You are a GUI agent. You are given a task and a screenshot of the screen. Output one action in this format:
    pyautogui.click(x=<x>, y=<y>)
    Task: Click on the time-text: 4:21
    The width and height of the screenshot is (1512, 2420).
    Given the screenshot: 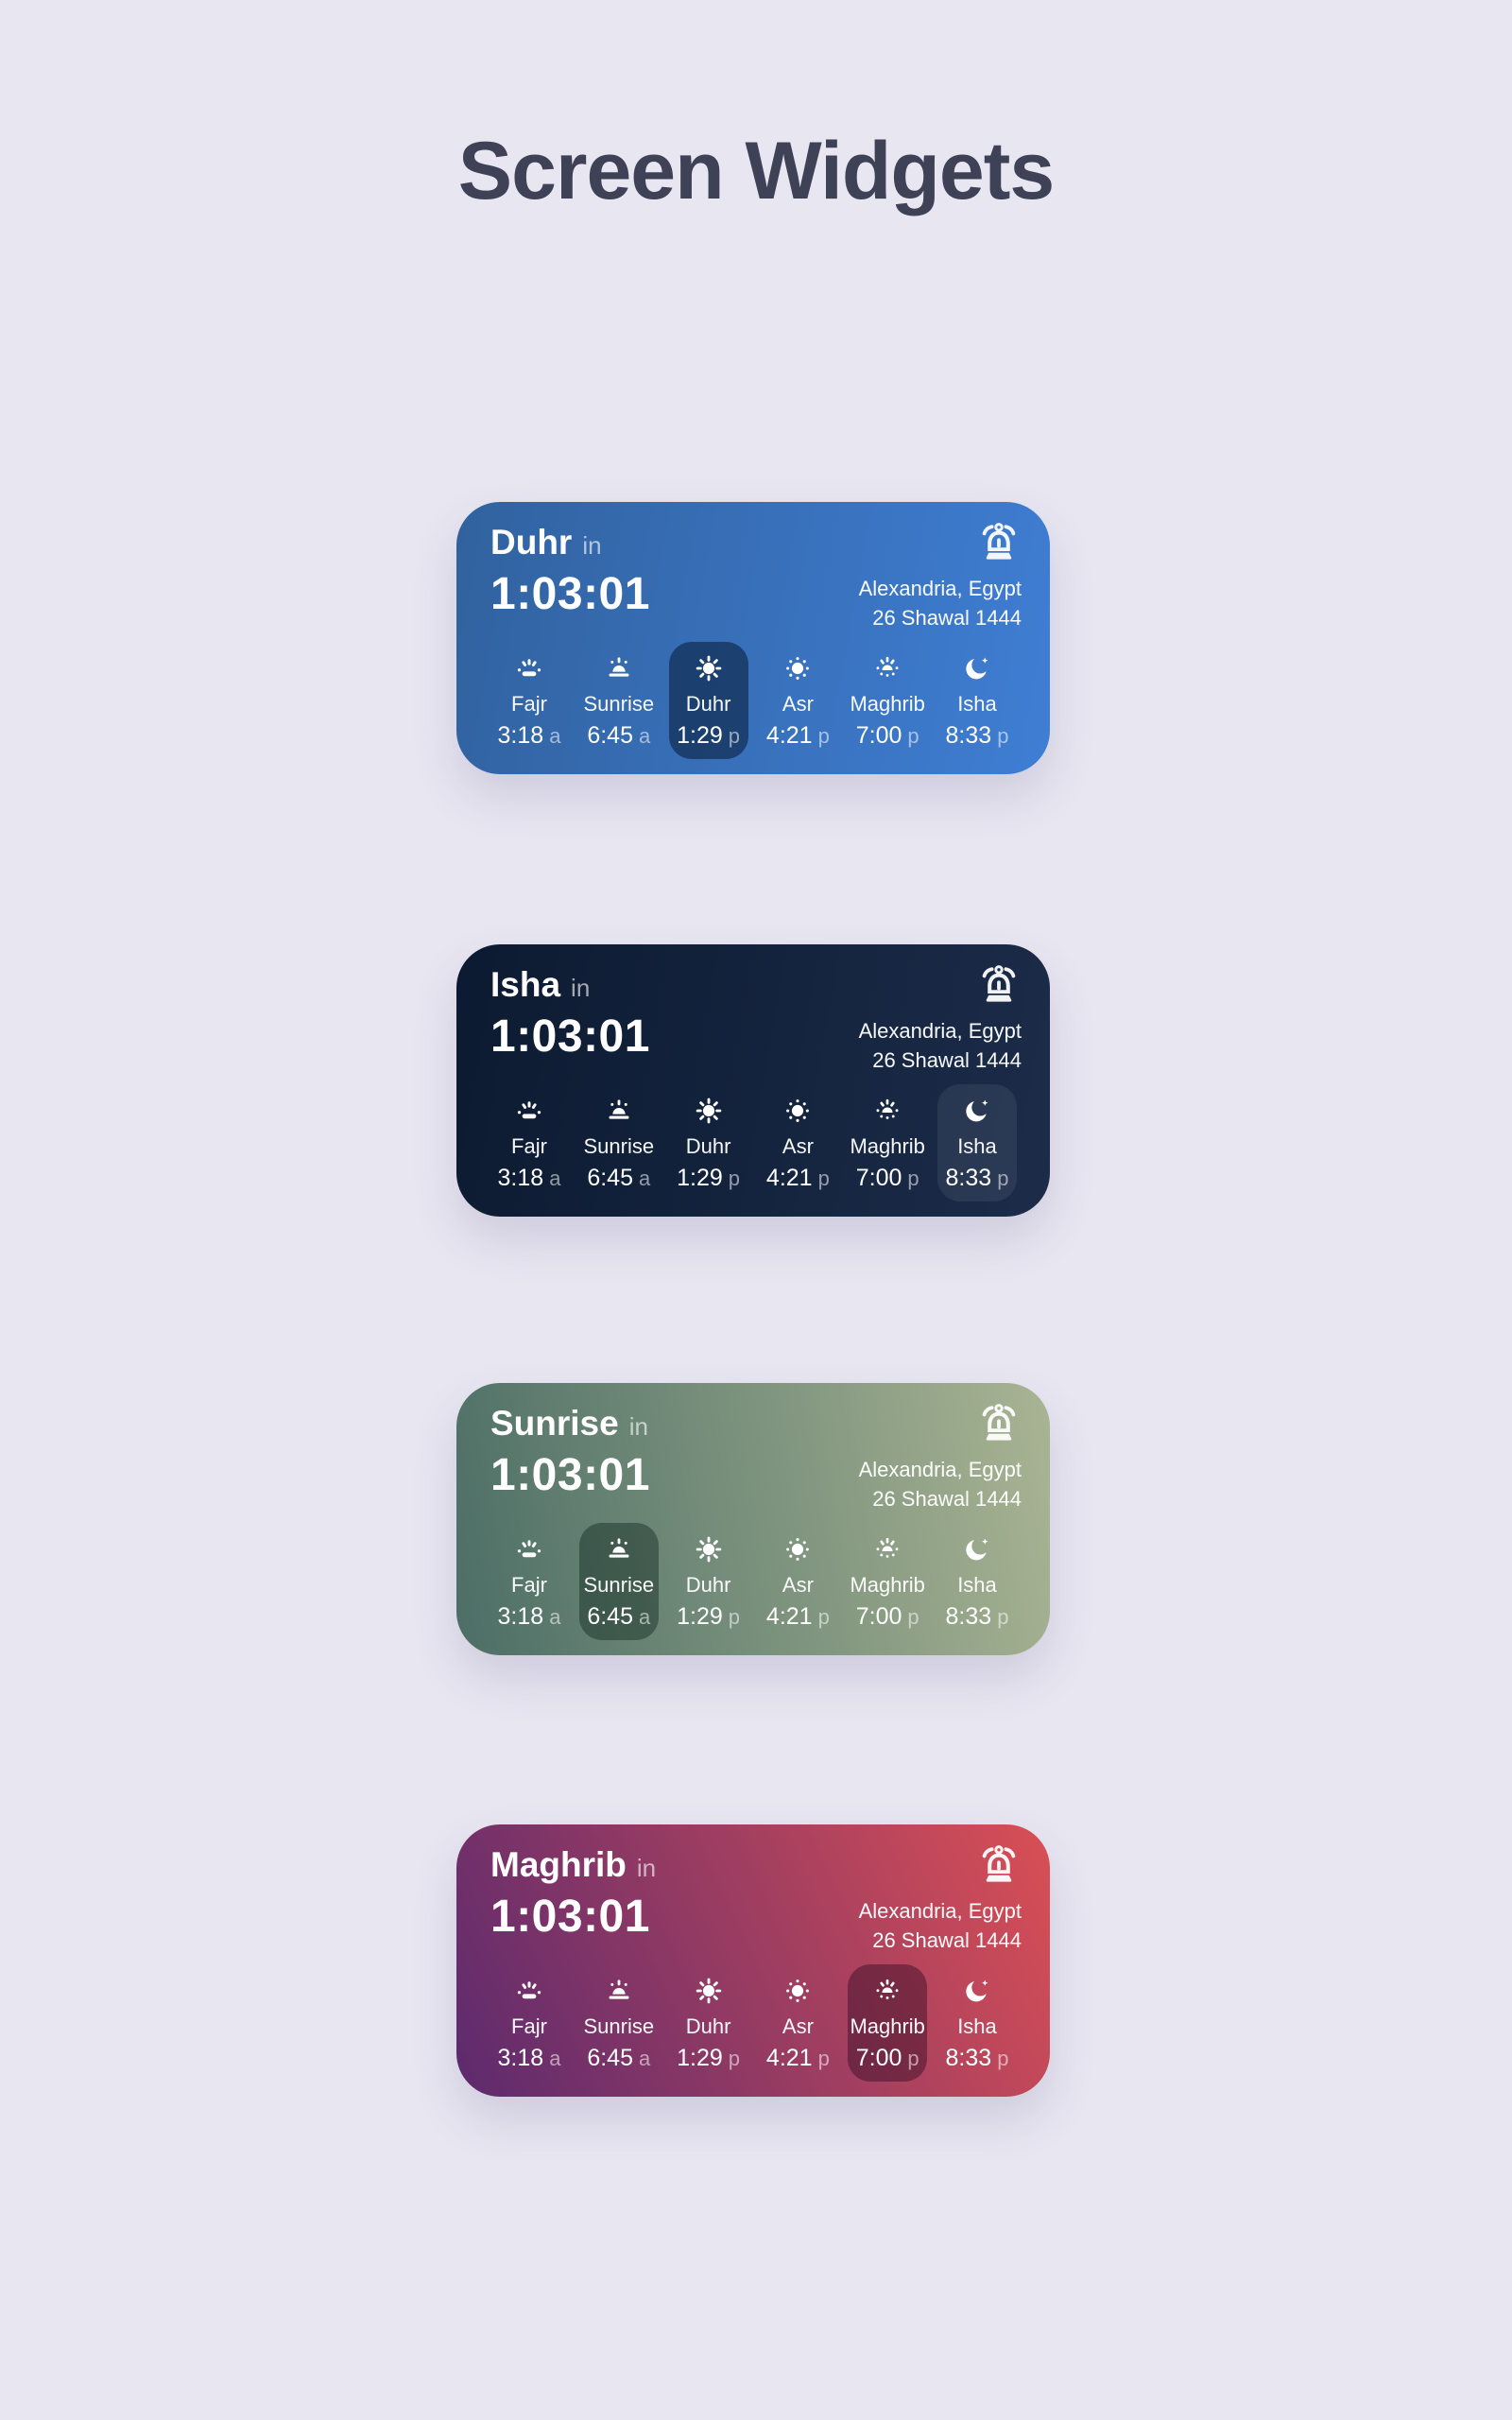 What is the action you would take?
    pyautogui.click(x=789, y=1177)
    